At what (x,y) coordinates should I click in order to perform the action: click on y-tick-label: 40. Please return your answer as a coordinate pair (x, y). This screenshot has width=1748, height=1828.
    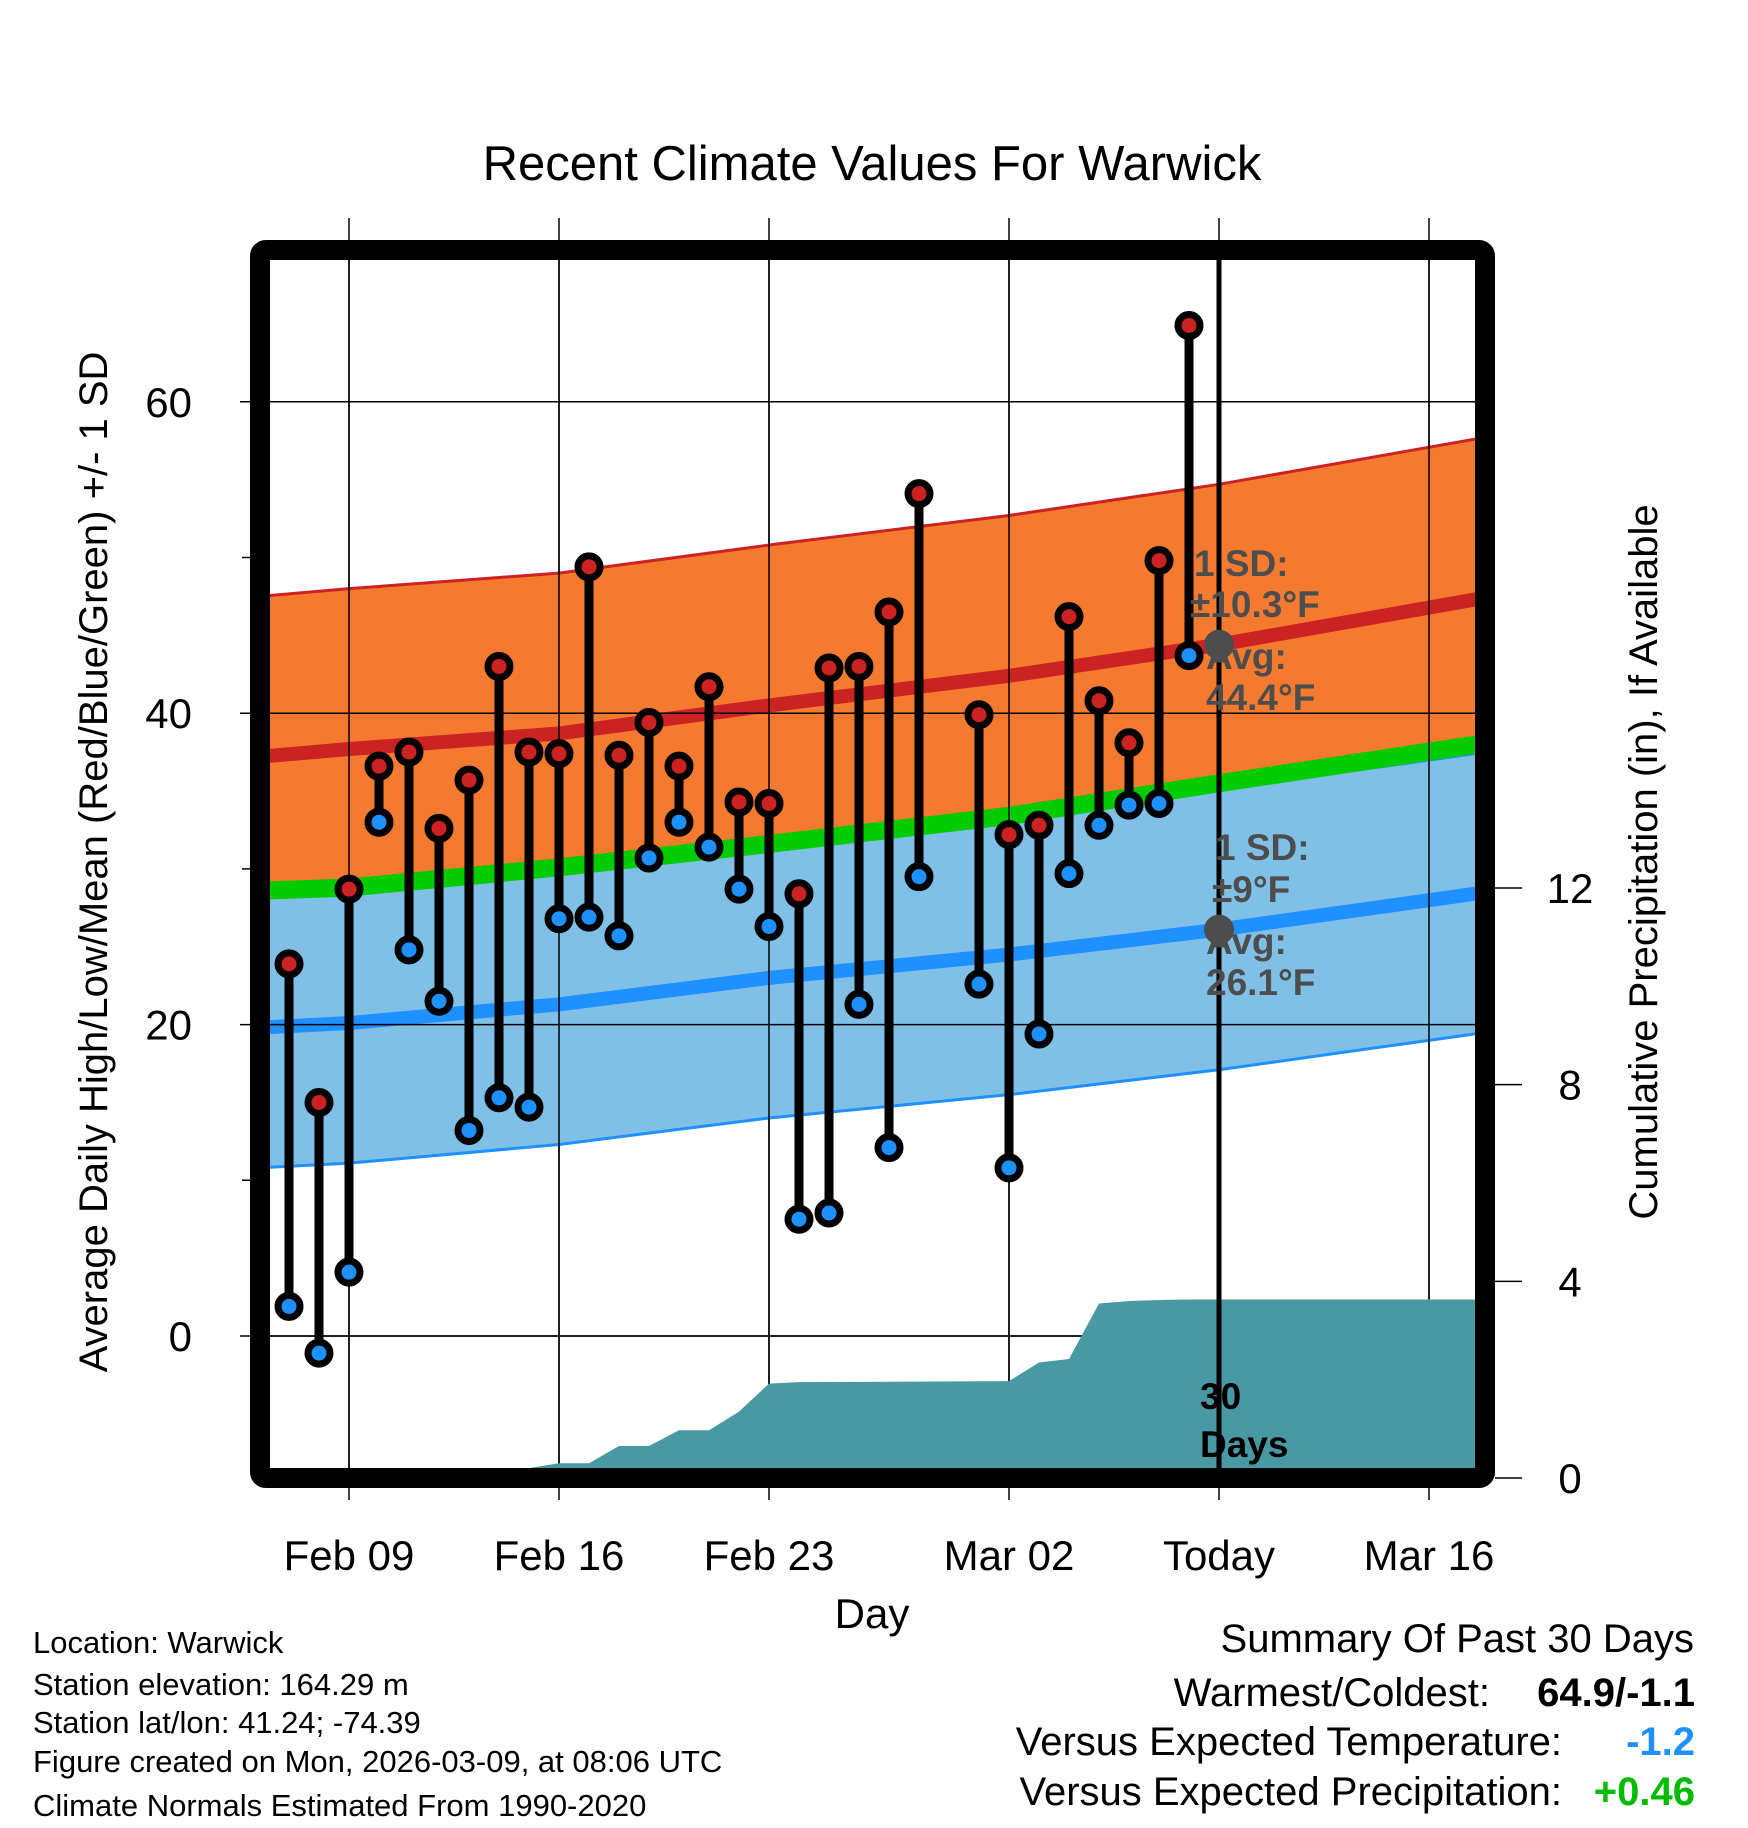
    Looking at the image, I should click on (168, 713).